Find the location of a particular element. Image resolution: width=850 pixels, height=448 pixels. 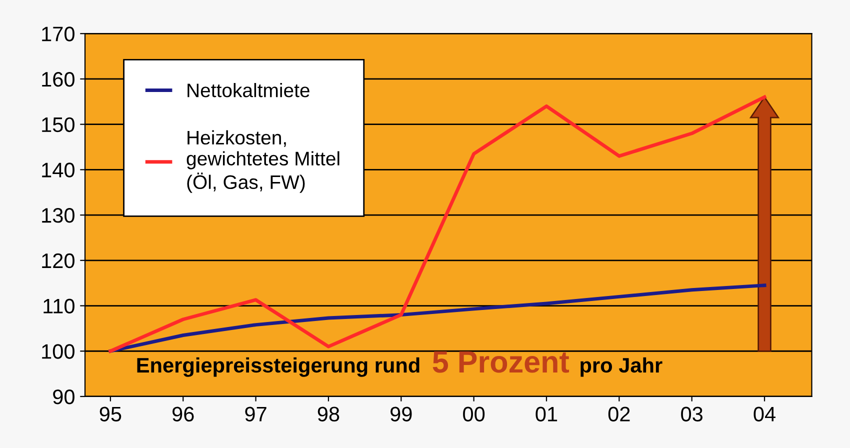

y-tick-label: 170 is located at coordinates (58, 34).